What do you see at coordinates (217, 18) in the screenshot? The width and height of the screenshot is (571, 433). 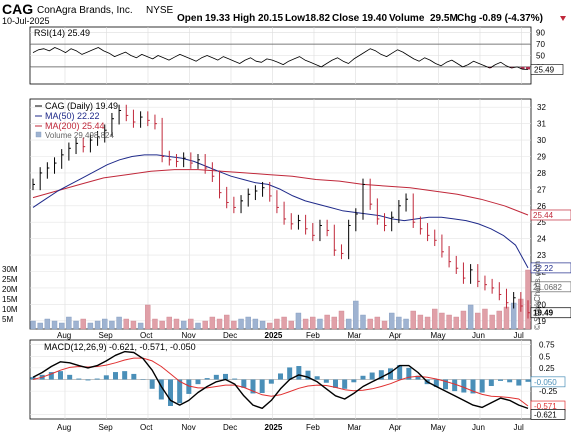 I see `open-value: 19.33` at bounding box center [217, 18].